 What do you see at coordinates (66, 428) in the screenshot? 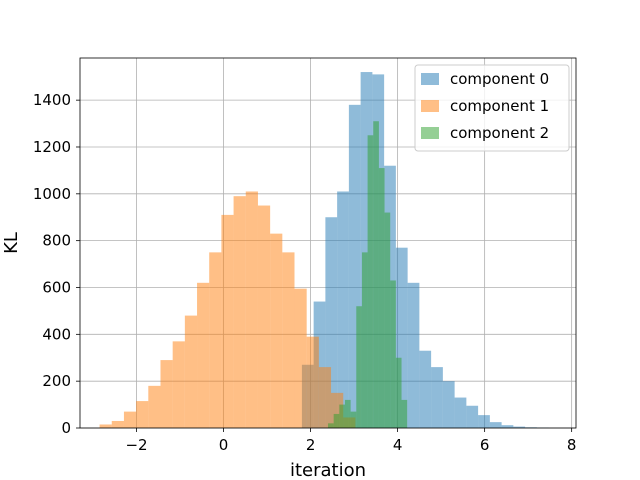
I see `y-tick-label: 0` at bounding box center [66, 428].